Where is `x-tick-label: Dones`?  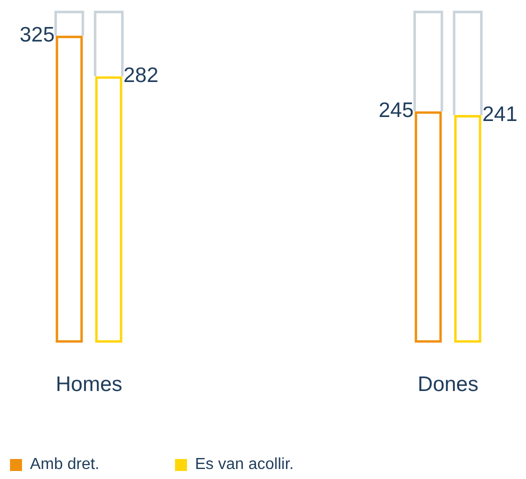
x-tick-label: Dones is located at coordinates (448, 384).